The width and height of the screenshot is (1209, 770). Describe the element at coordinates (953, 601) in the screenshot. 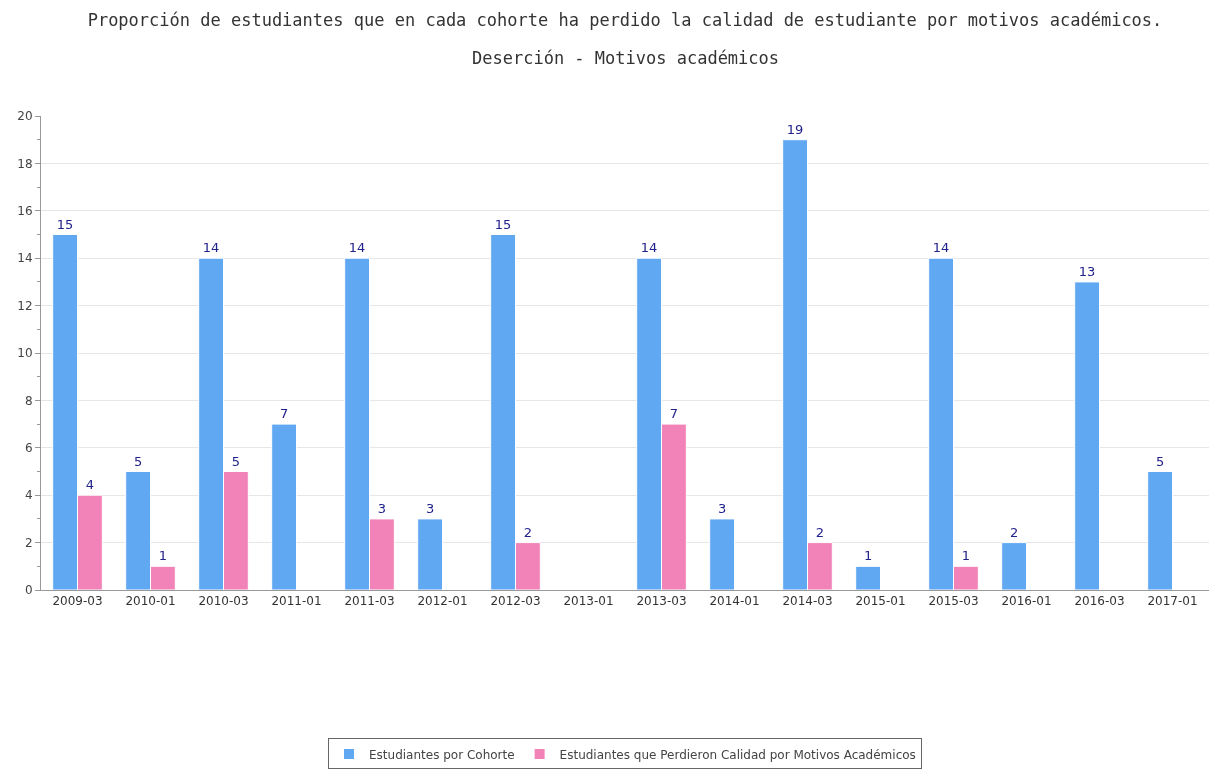

I see `x-tick-label: 2015-03` at that location.